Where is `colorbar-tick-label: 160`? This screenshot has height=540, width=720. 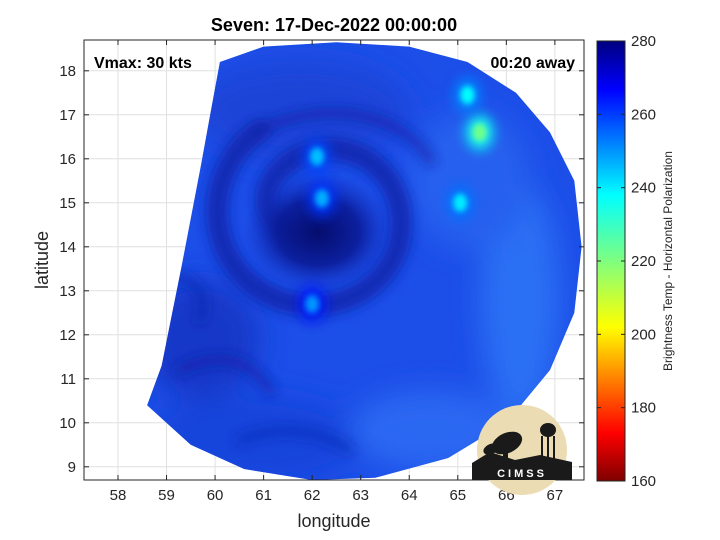 colorbar-tick-label: 160 is located at coordinates (643, 481).